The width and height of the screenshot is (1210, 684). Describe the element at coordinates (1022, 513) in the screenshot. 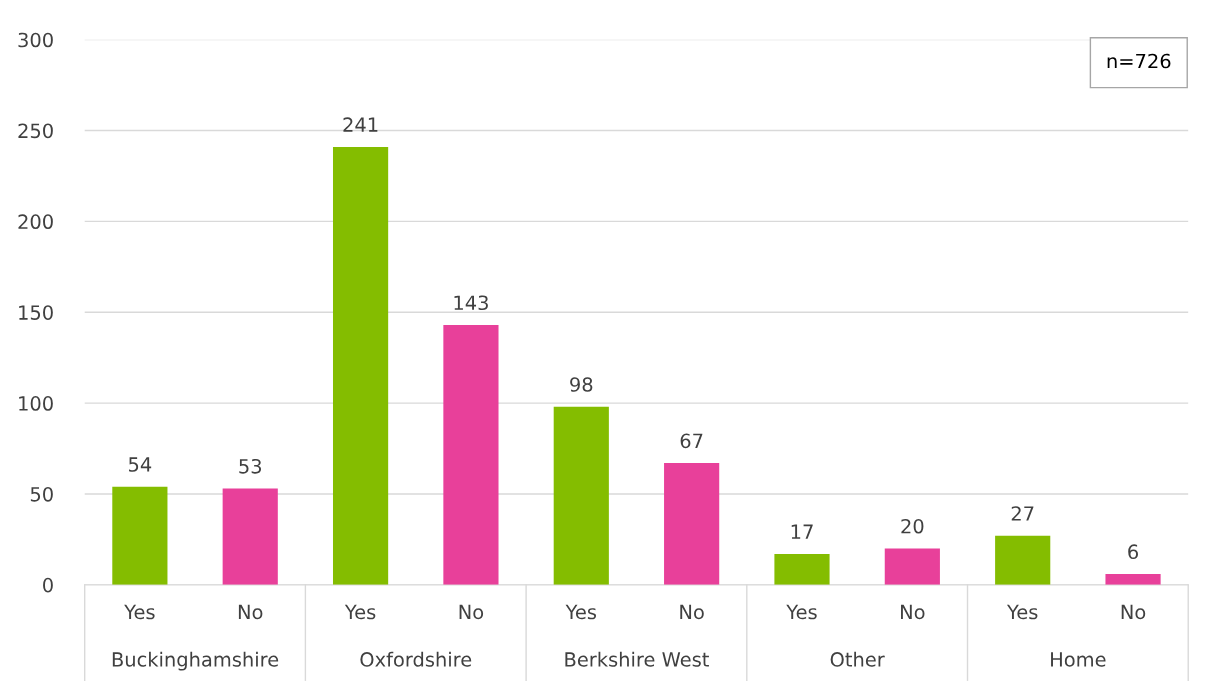

I see `data-label: 27` at that location.